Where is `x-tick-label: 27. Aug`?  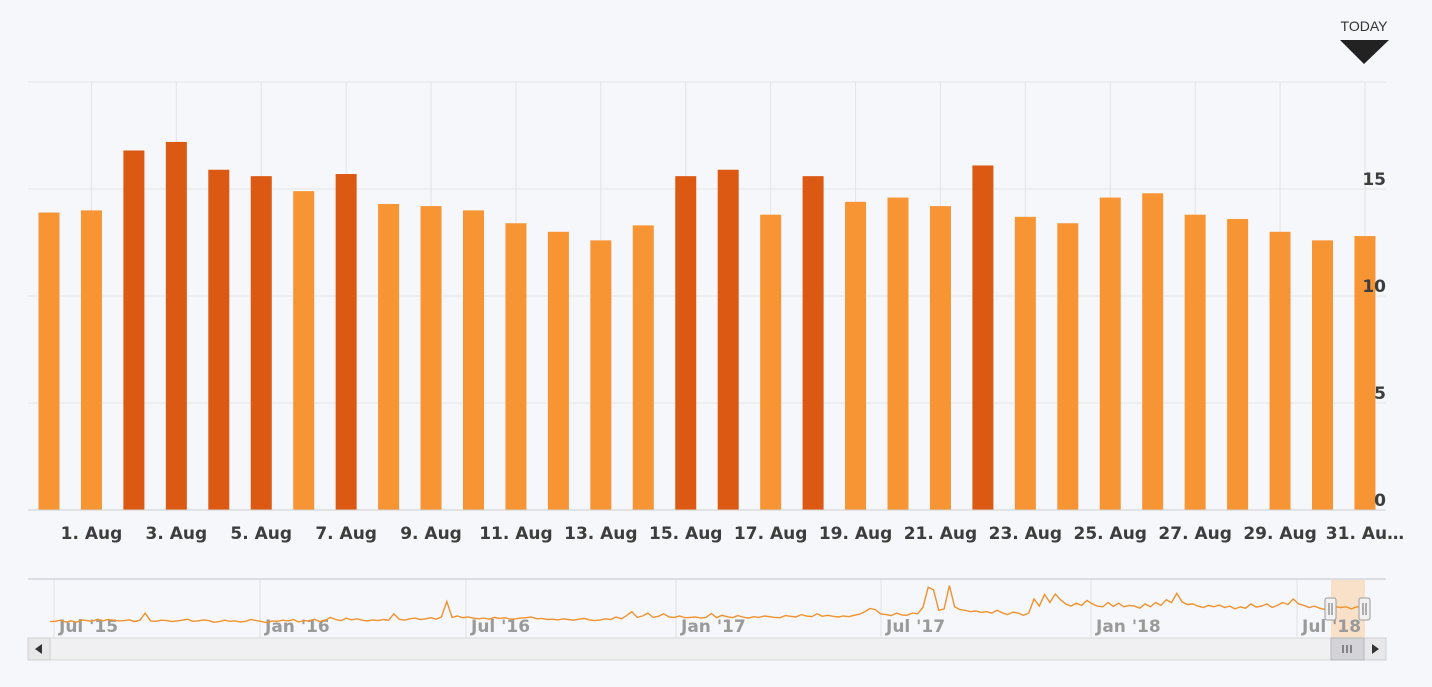
x-tick-label: 27. Aug is located at coordinates (1194, 534).